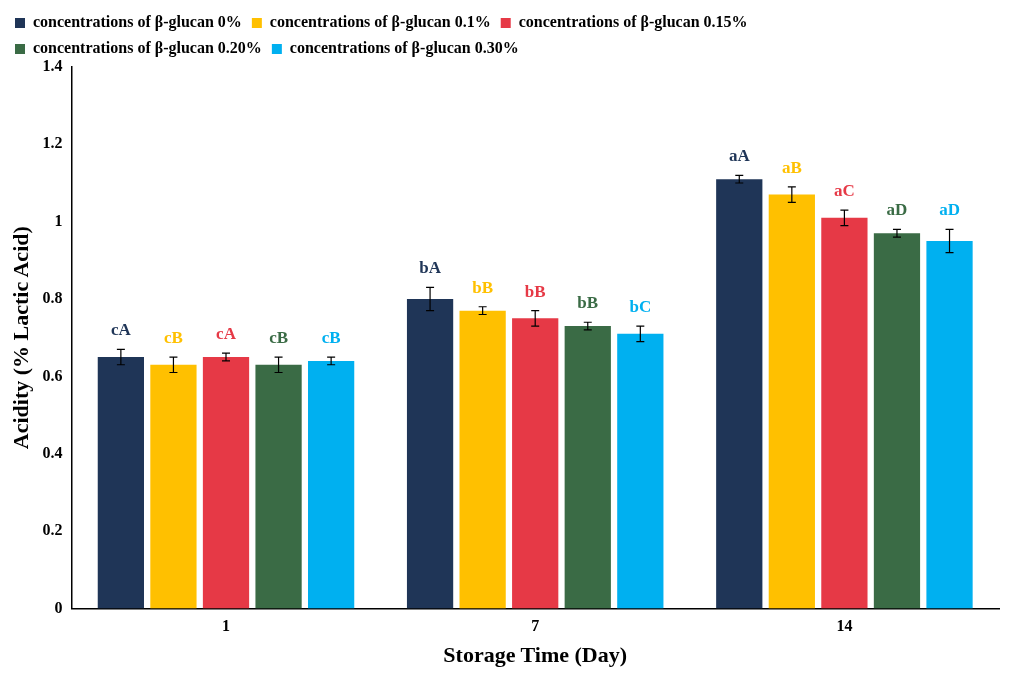  Describe the element at coordinates (52, 452) in the screenshot. I see `y-tick-label: 0.4` at that location.